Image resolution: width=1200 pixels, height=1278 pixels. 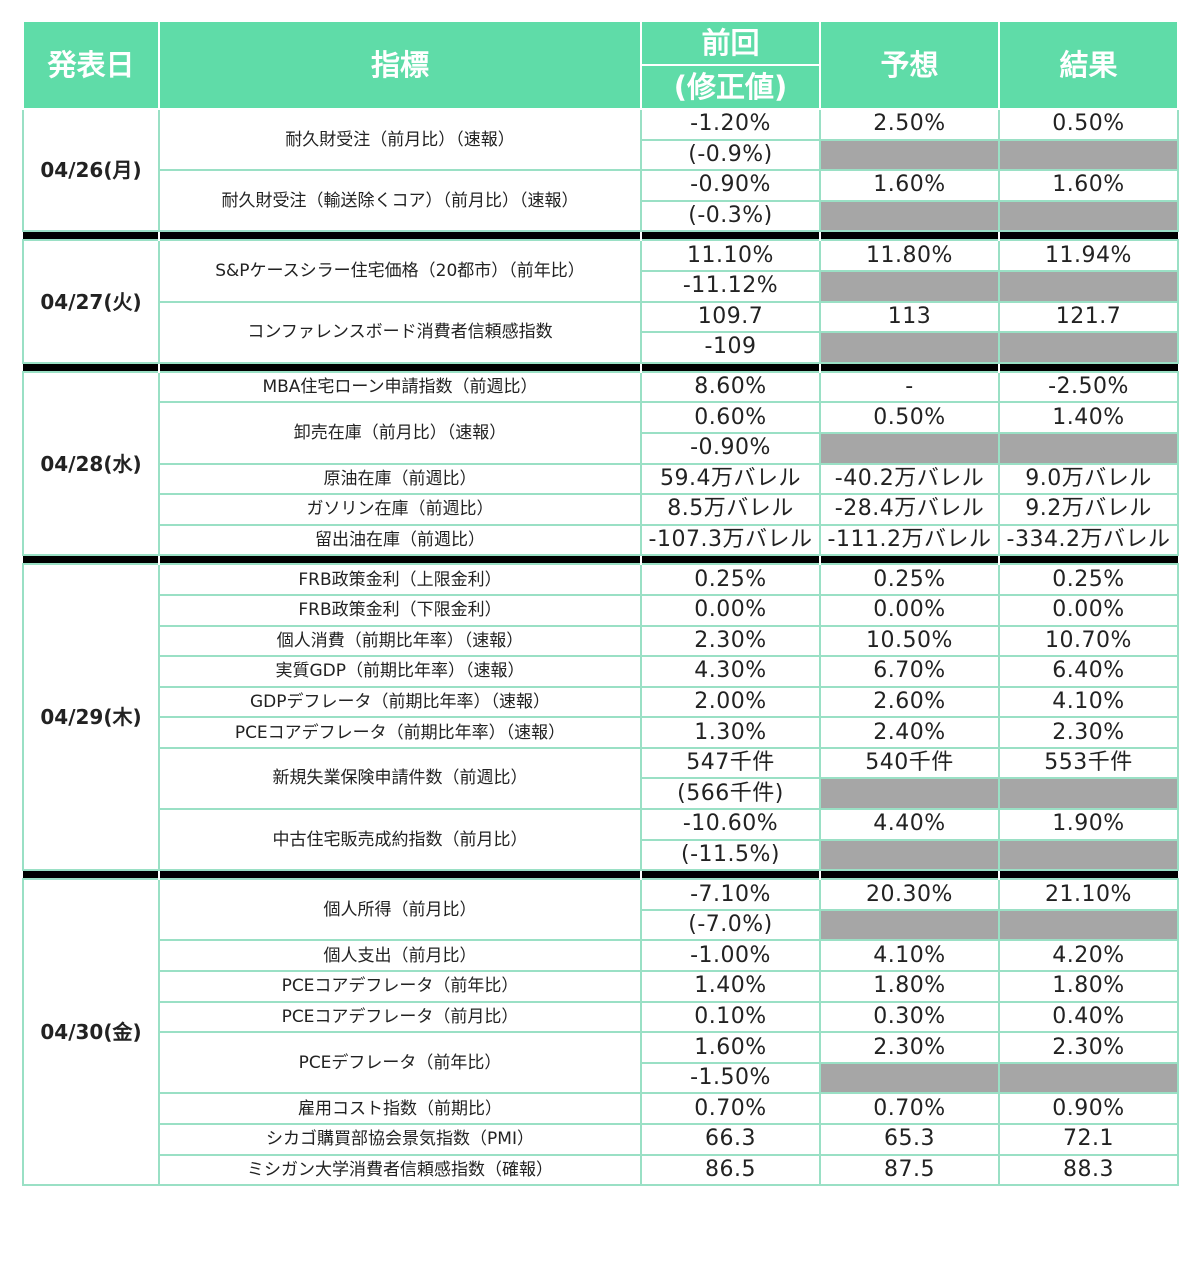 I want to click on previous-value-cell: 59.4万バレル, so click(x=730, y=479).